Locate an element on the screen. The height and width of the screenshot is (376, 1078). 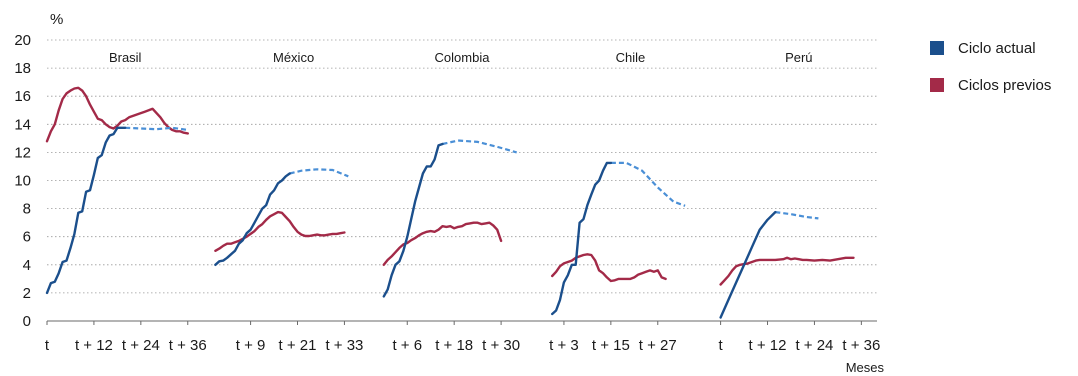
x-tick-label: t + 30 is located at coordinates (501, 345).